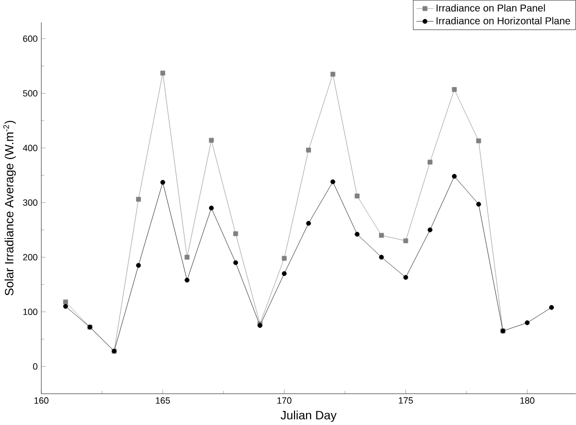 This screenshot has height=425, width=576. Describe the element at coordinates (35, 366) in the screenshot. I see `y-tick-label: 0` at that location.